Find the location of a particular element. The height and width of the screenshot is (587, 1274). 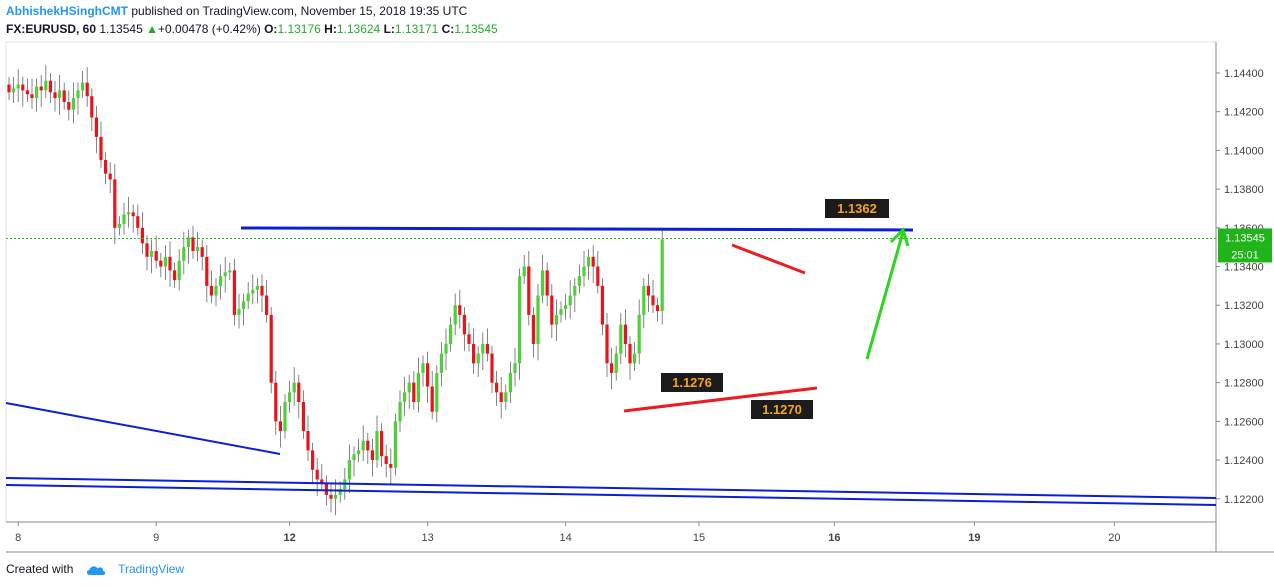

annotation-label-high: 1.1362 is located at coordinates (857, 208).